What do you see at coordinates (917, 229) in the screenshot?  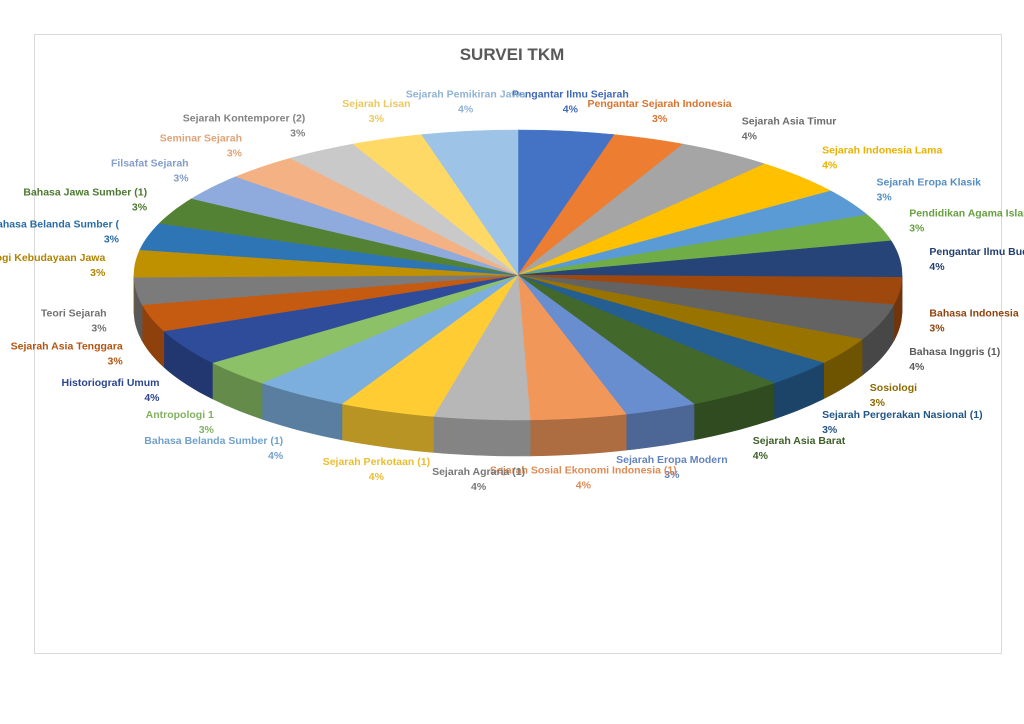 I see `data-value-pendidikan-agama-islam-5: 3%` at bounding box center [917, 229].